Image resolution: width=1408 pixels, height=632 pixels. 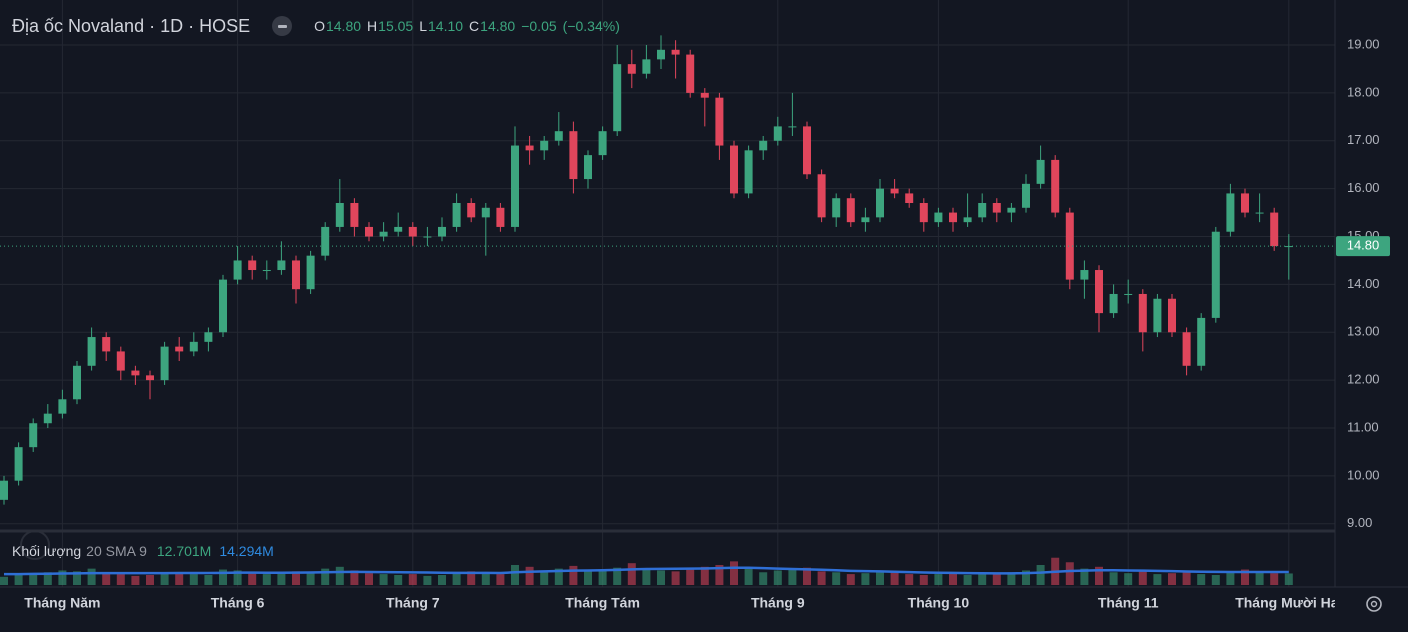 I want to click on ohlc-key: H, so click(x=372, y=26).